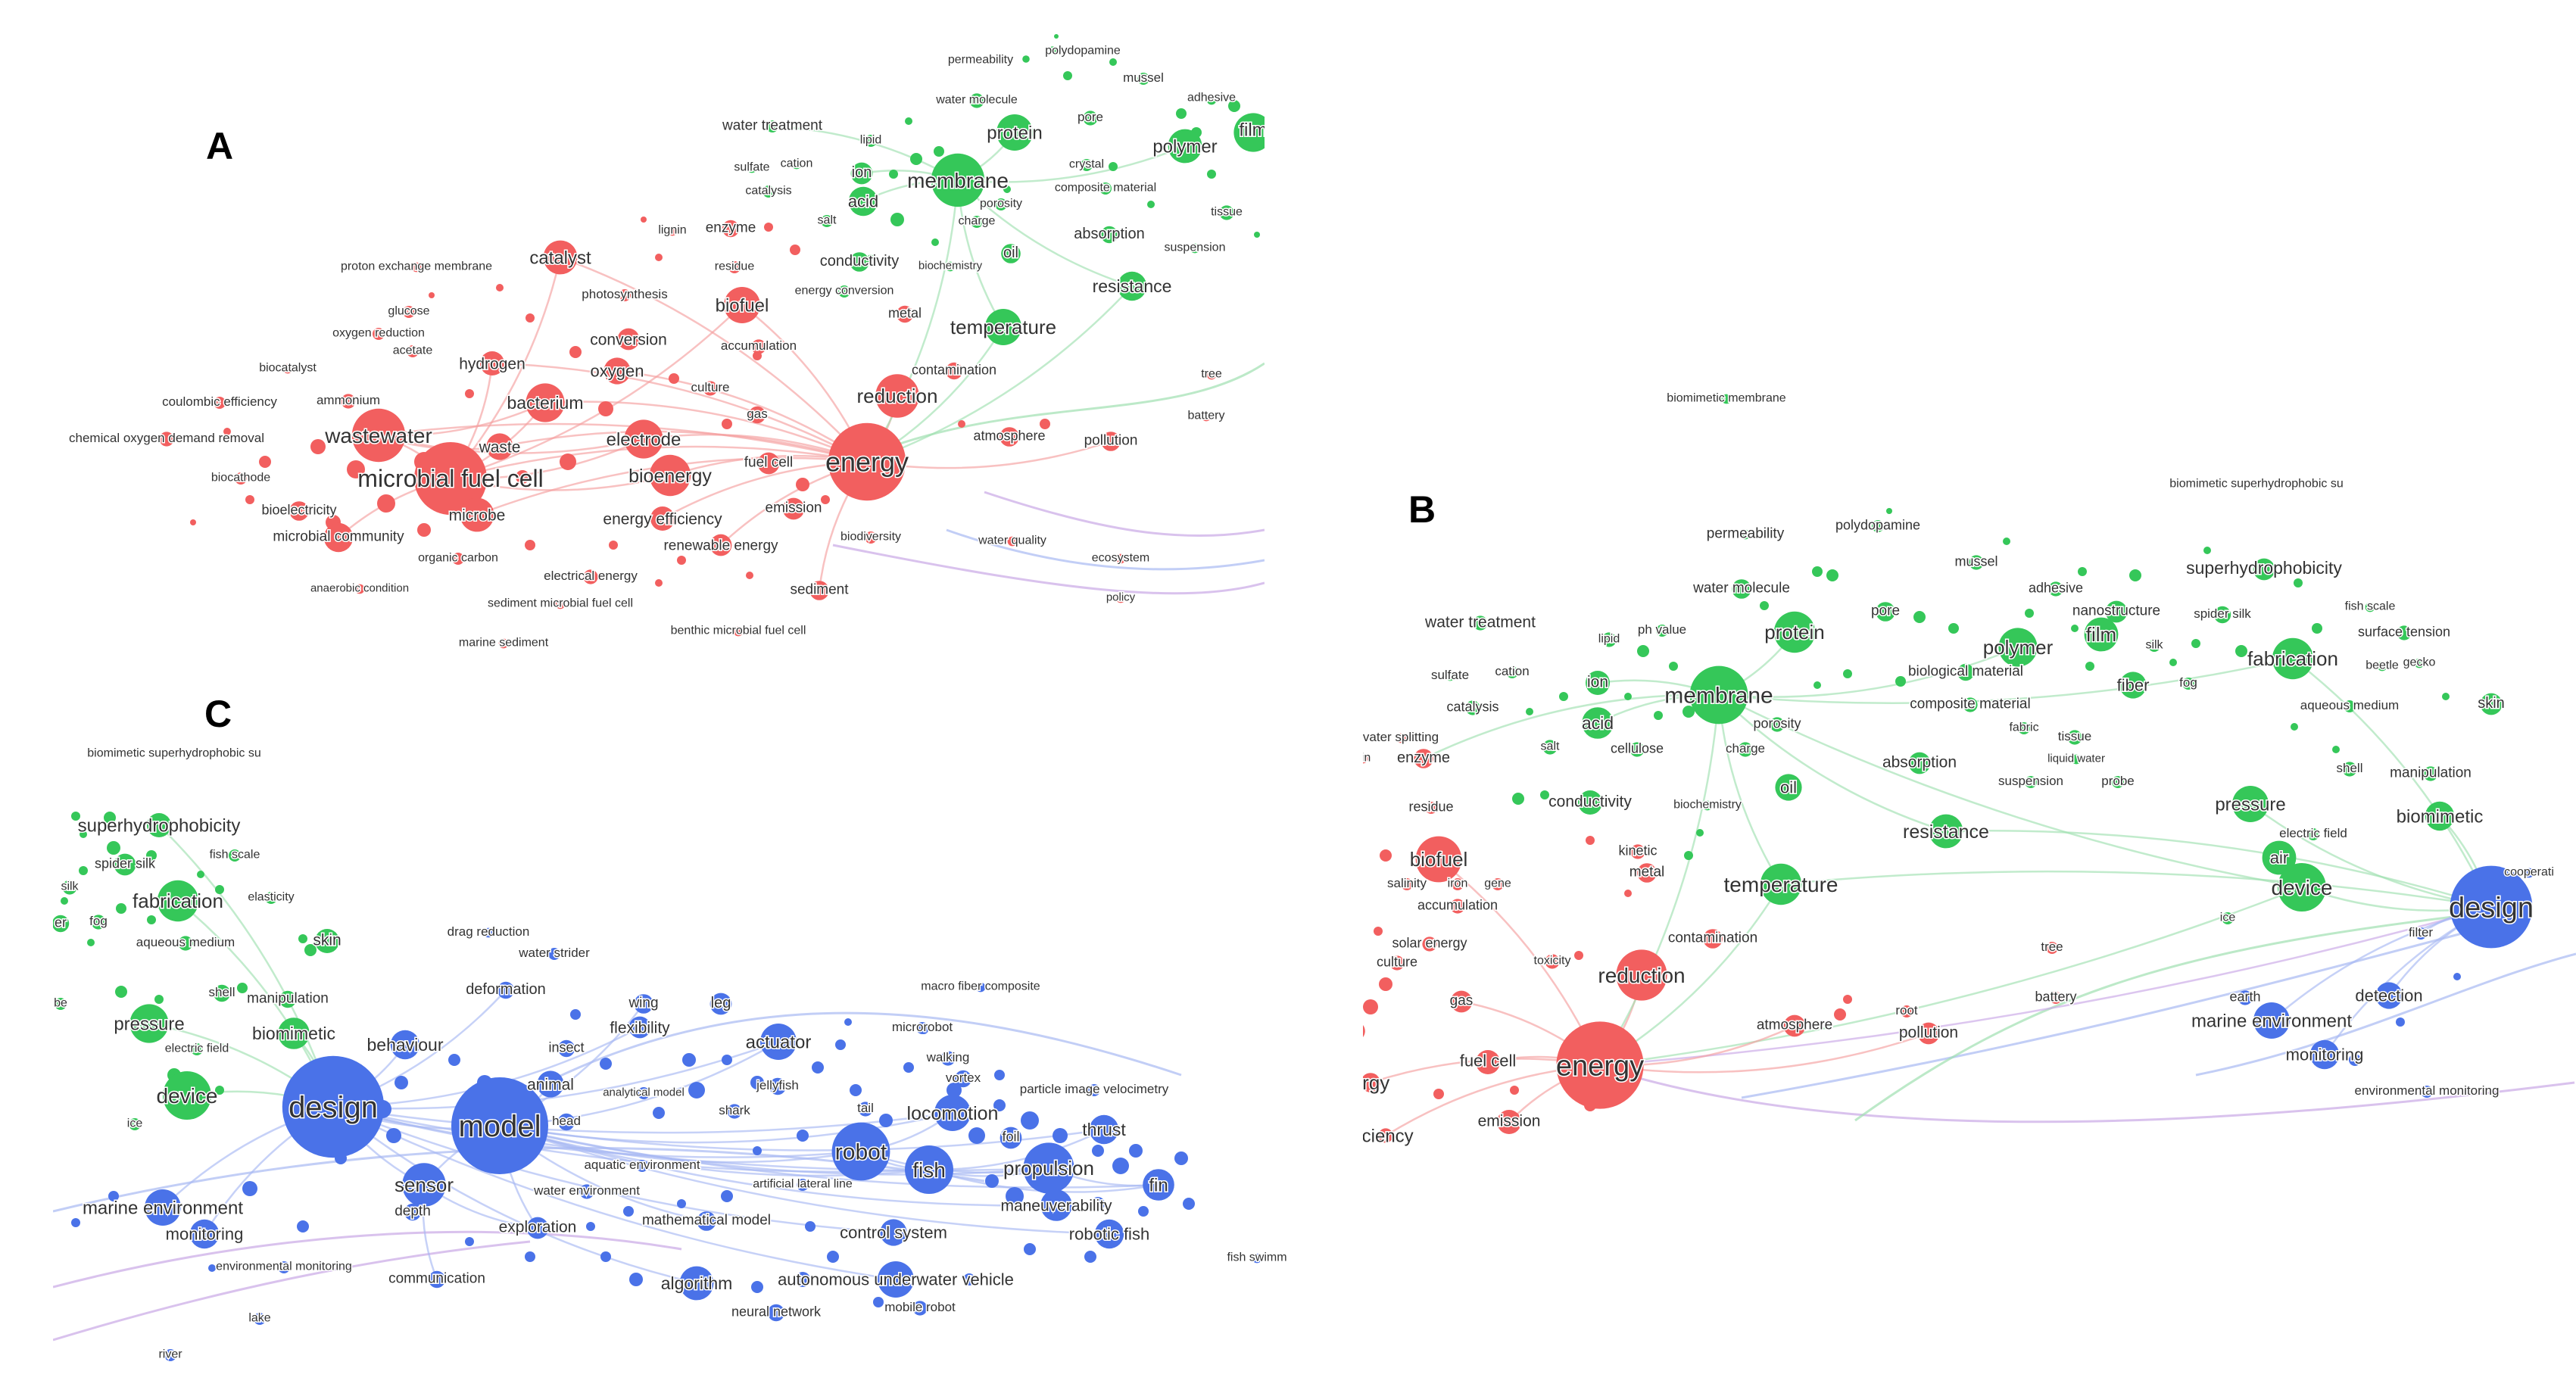 This screenshot has height=1393, width=2576. What do you see at coordinates (1371, 1082) in the screenshot?
I see `node-label-ergy: ergy` at bounding box center [1371, 1082].